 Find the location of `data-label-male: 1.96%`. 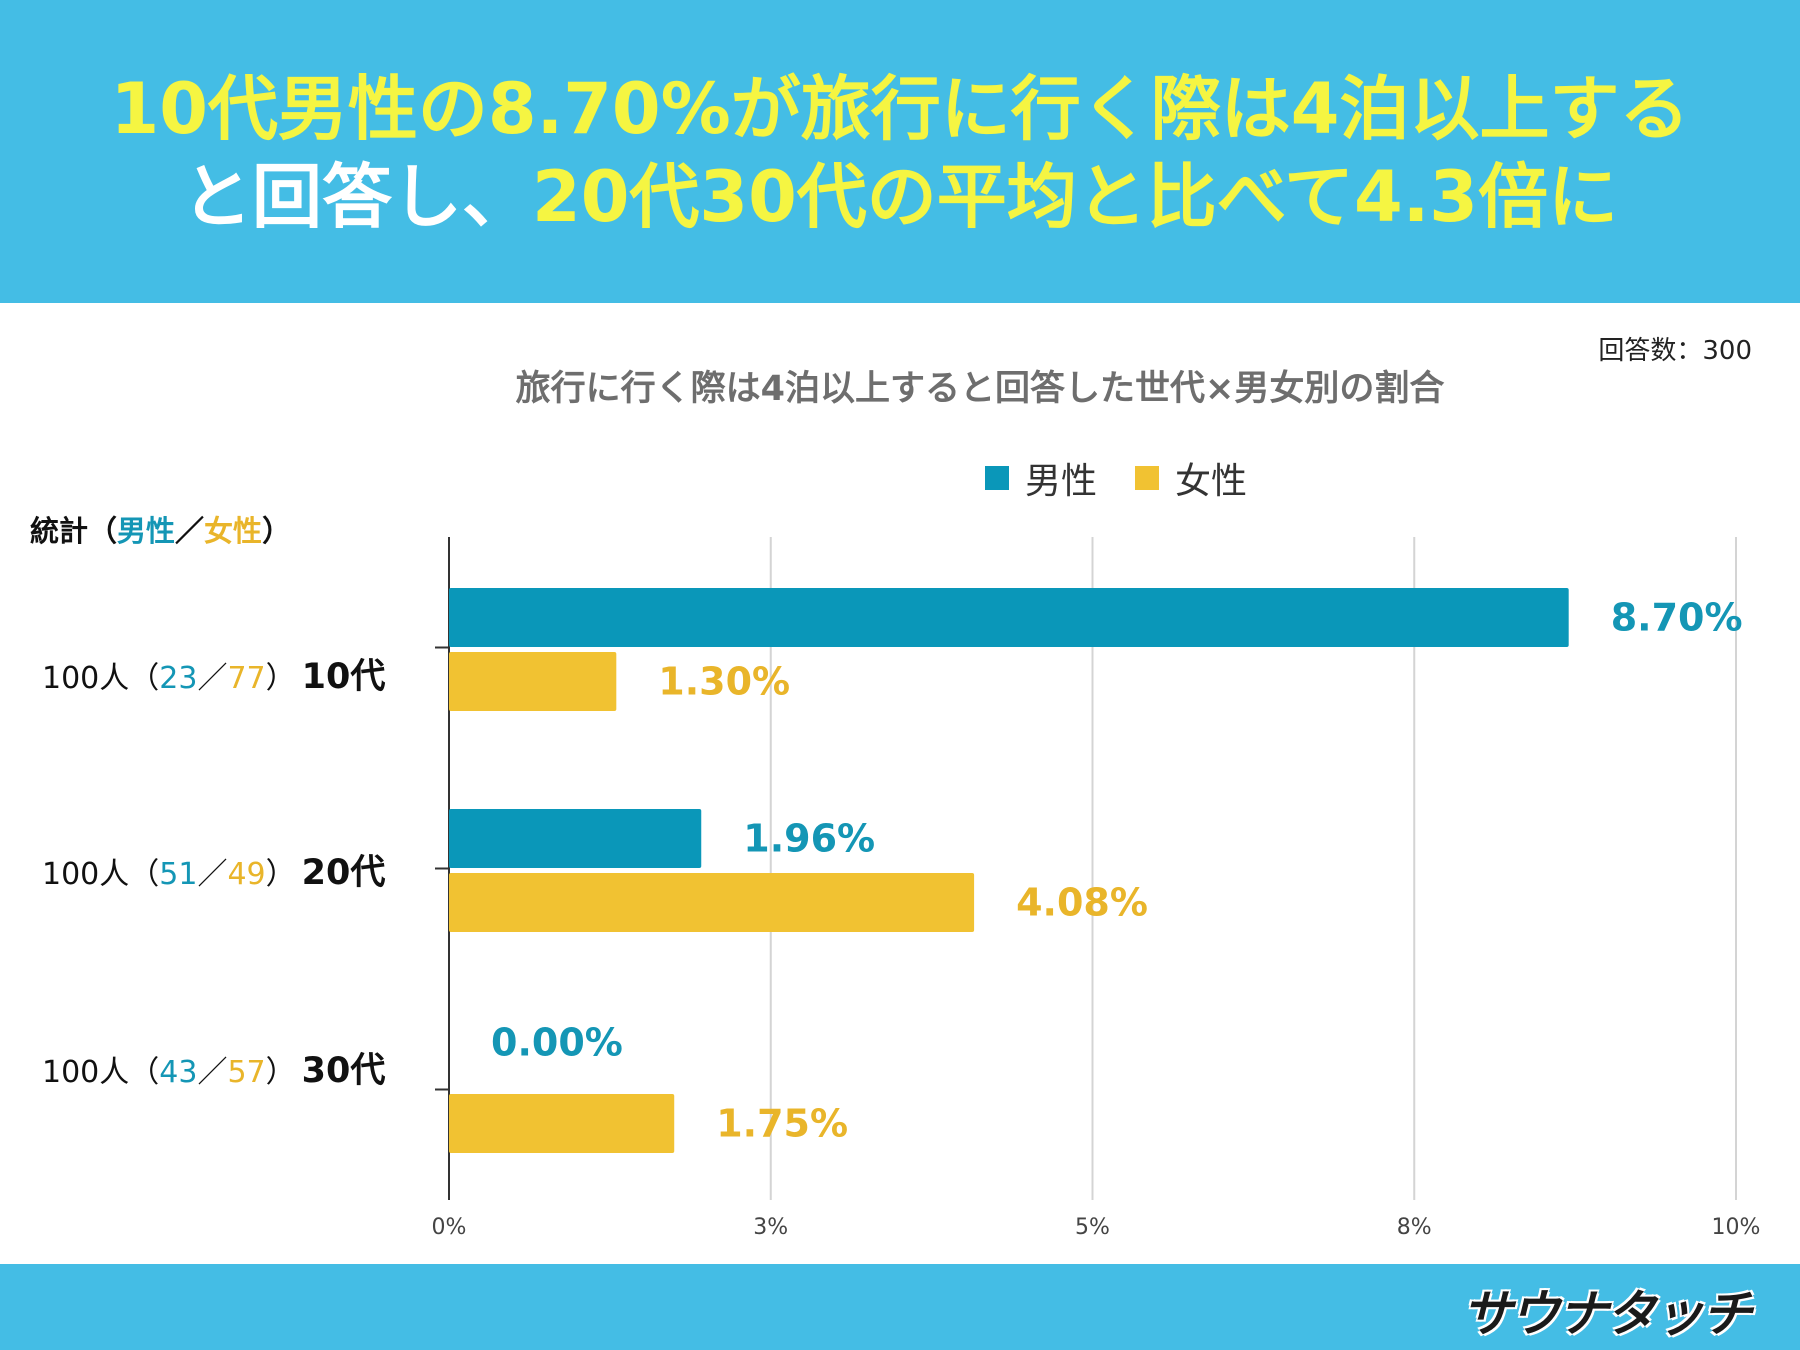

data-label-male: 1.96% is located at coordinates (809, 839).